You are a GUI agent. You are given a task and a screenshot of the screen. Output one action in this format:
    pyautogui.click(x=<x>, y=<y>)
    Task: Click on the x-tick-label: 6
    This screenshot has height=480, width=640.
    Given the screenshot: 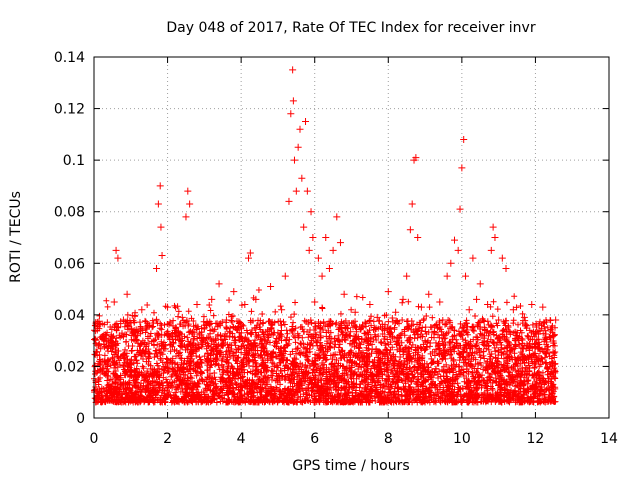 What is the action you would take?
    pyautogui.click(x=314, y=439)
    